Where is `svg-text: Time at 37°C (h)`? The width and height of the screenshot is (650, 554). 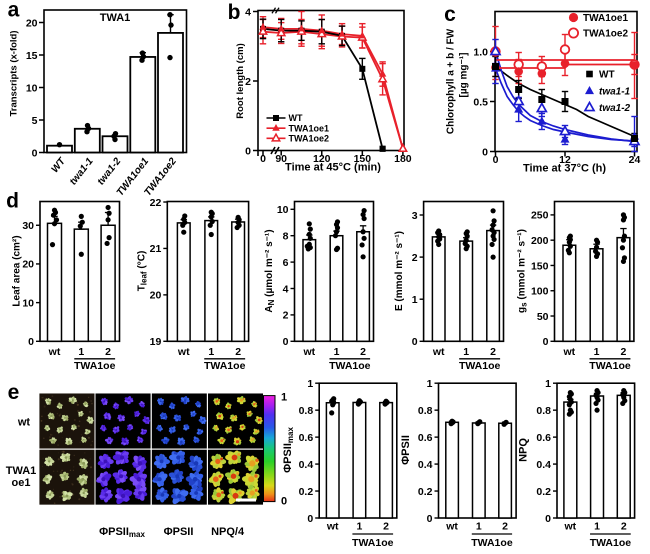
svg-text: Time at 37°C (h) is located at coordinates (564, 169).